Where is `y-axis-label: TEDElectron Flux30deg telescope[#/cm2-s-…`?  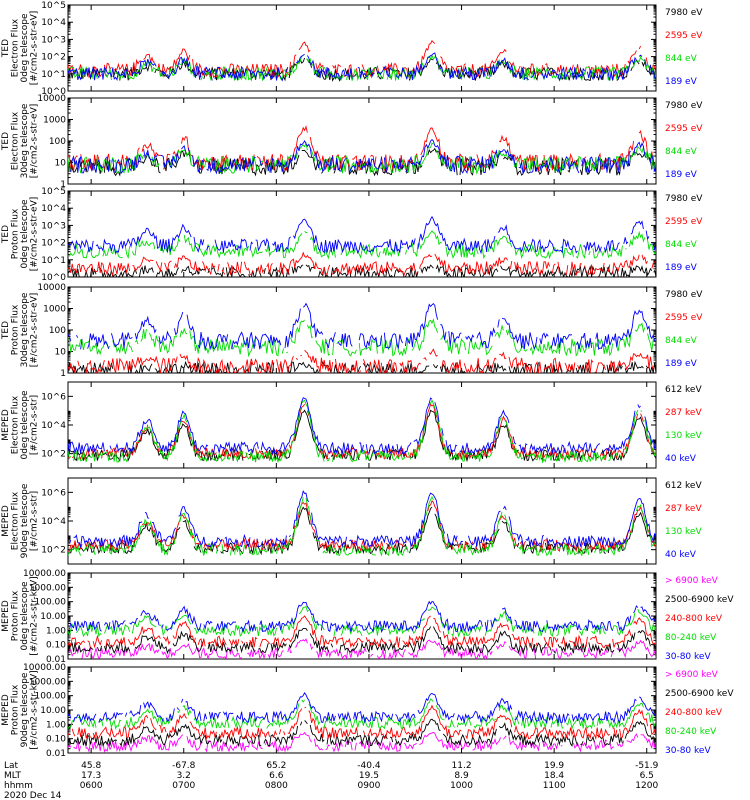
y-axis-label: TEDElectron Flux30deg telescope[#/cm2-s-… is located at coordinates (20, 140).